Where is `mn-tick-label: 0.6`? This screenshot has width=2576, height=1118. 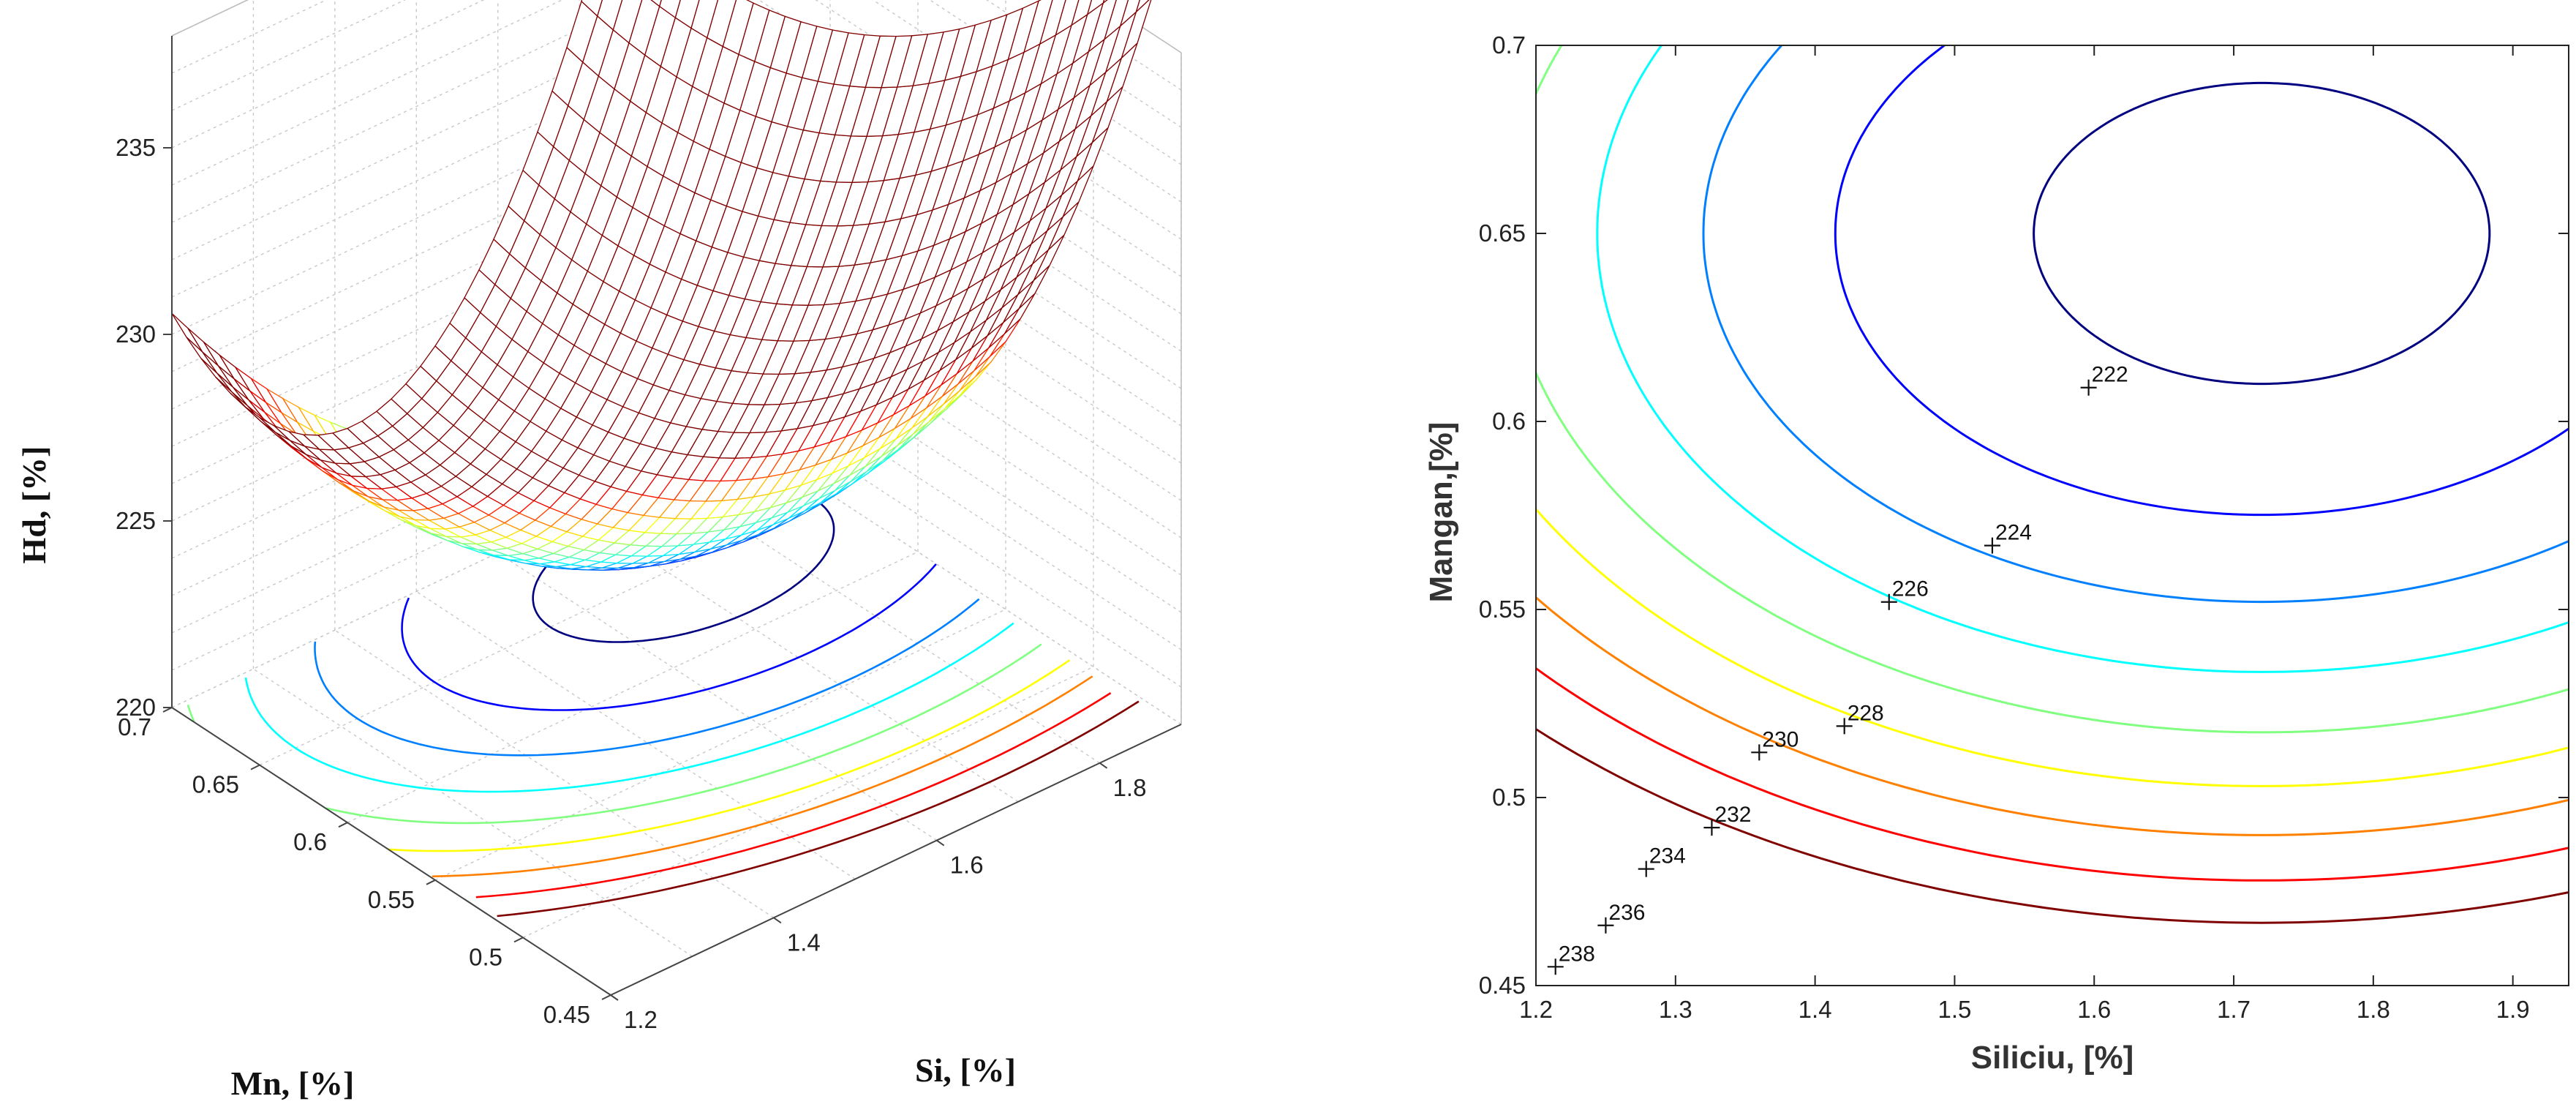 mn-tick-label: 0.6 is located at coordinates (310, 841).